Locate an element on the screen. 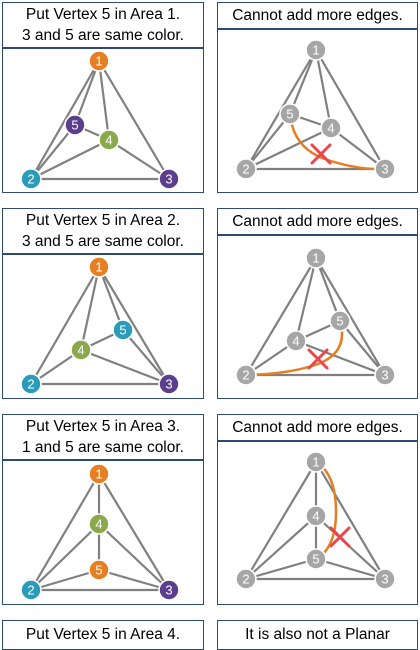  caption-line: Put Vertex 5 in Area 3. is located at coordinates (103, 426).